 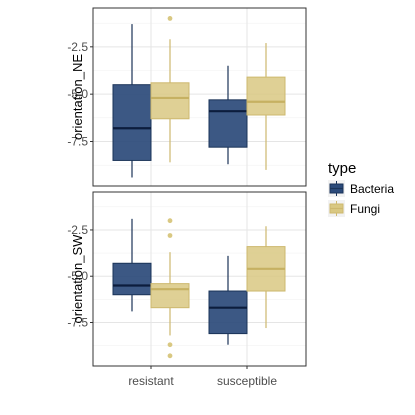 What do you see at coordinates (372, 189) in the screenshot?
I see `legend-label-bacteria: Bacteria` at bounding box center [372, 189].